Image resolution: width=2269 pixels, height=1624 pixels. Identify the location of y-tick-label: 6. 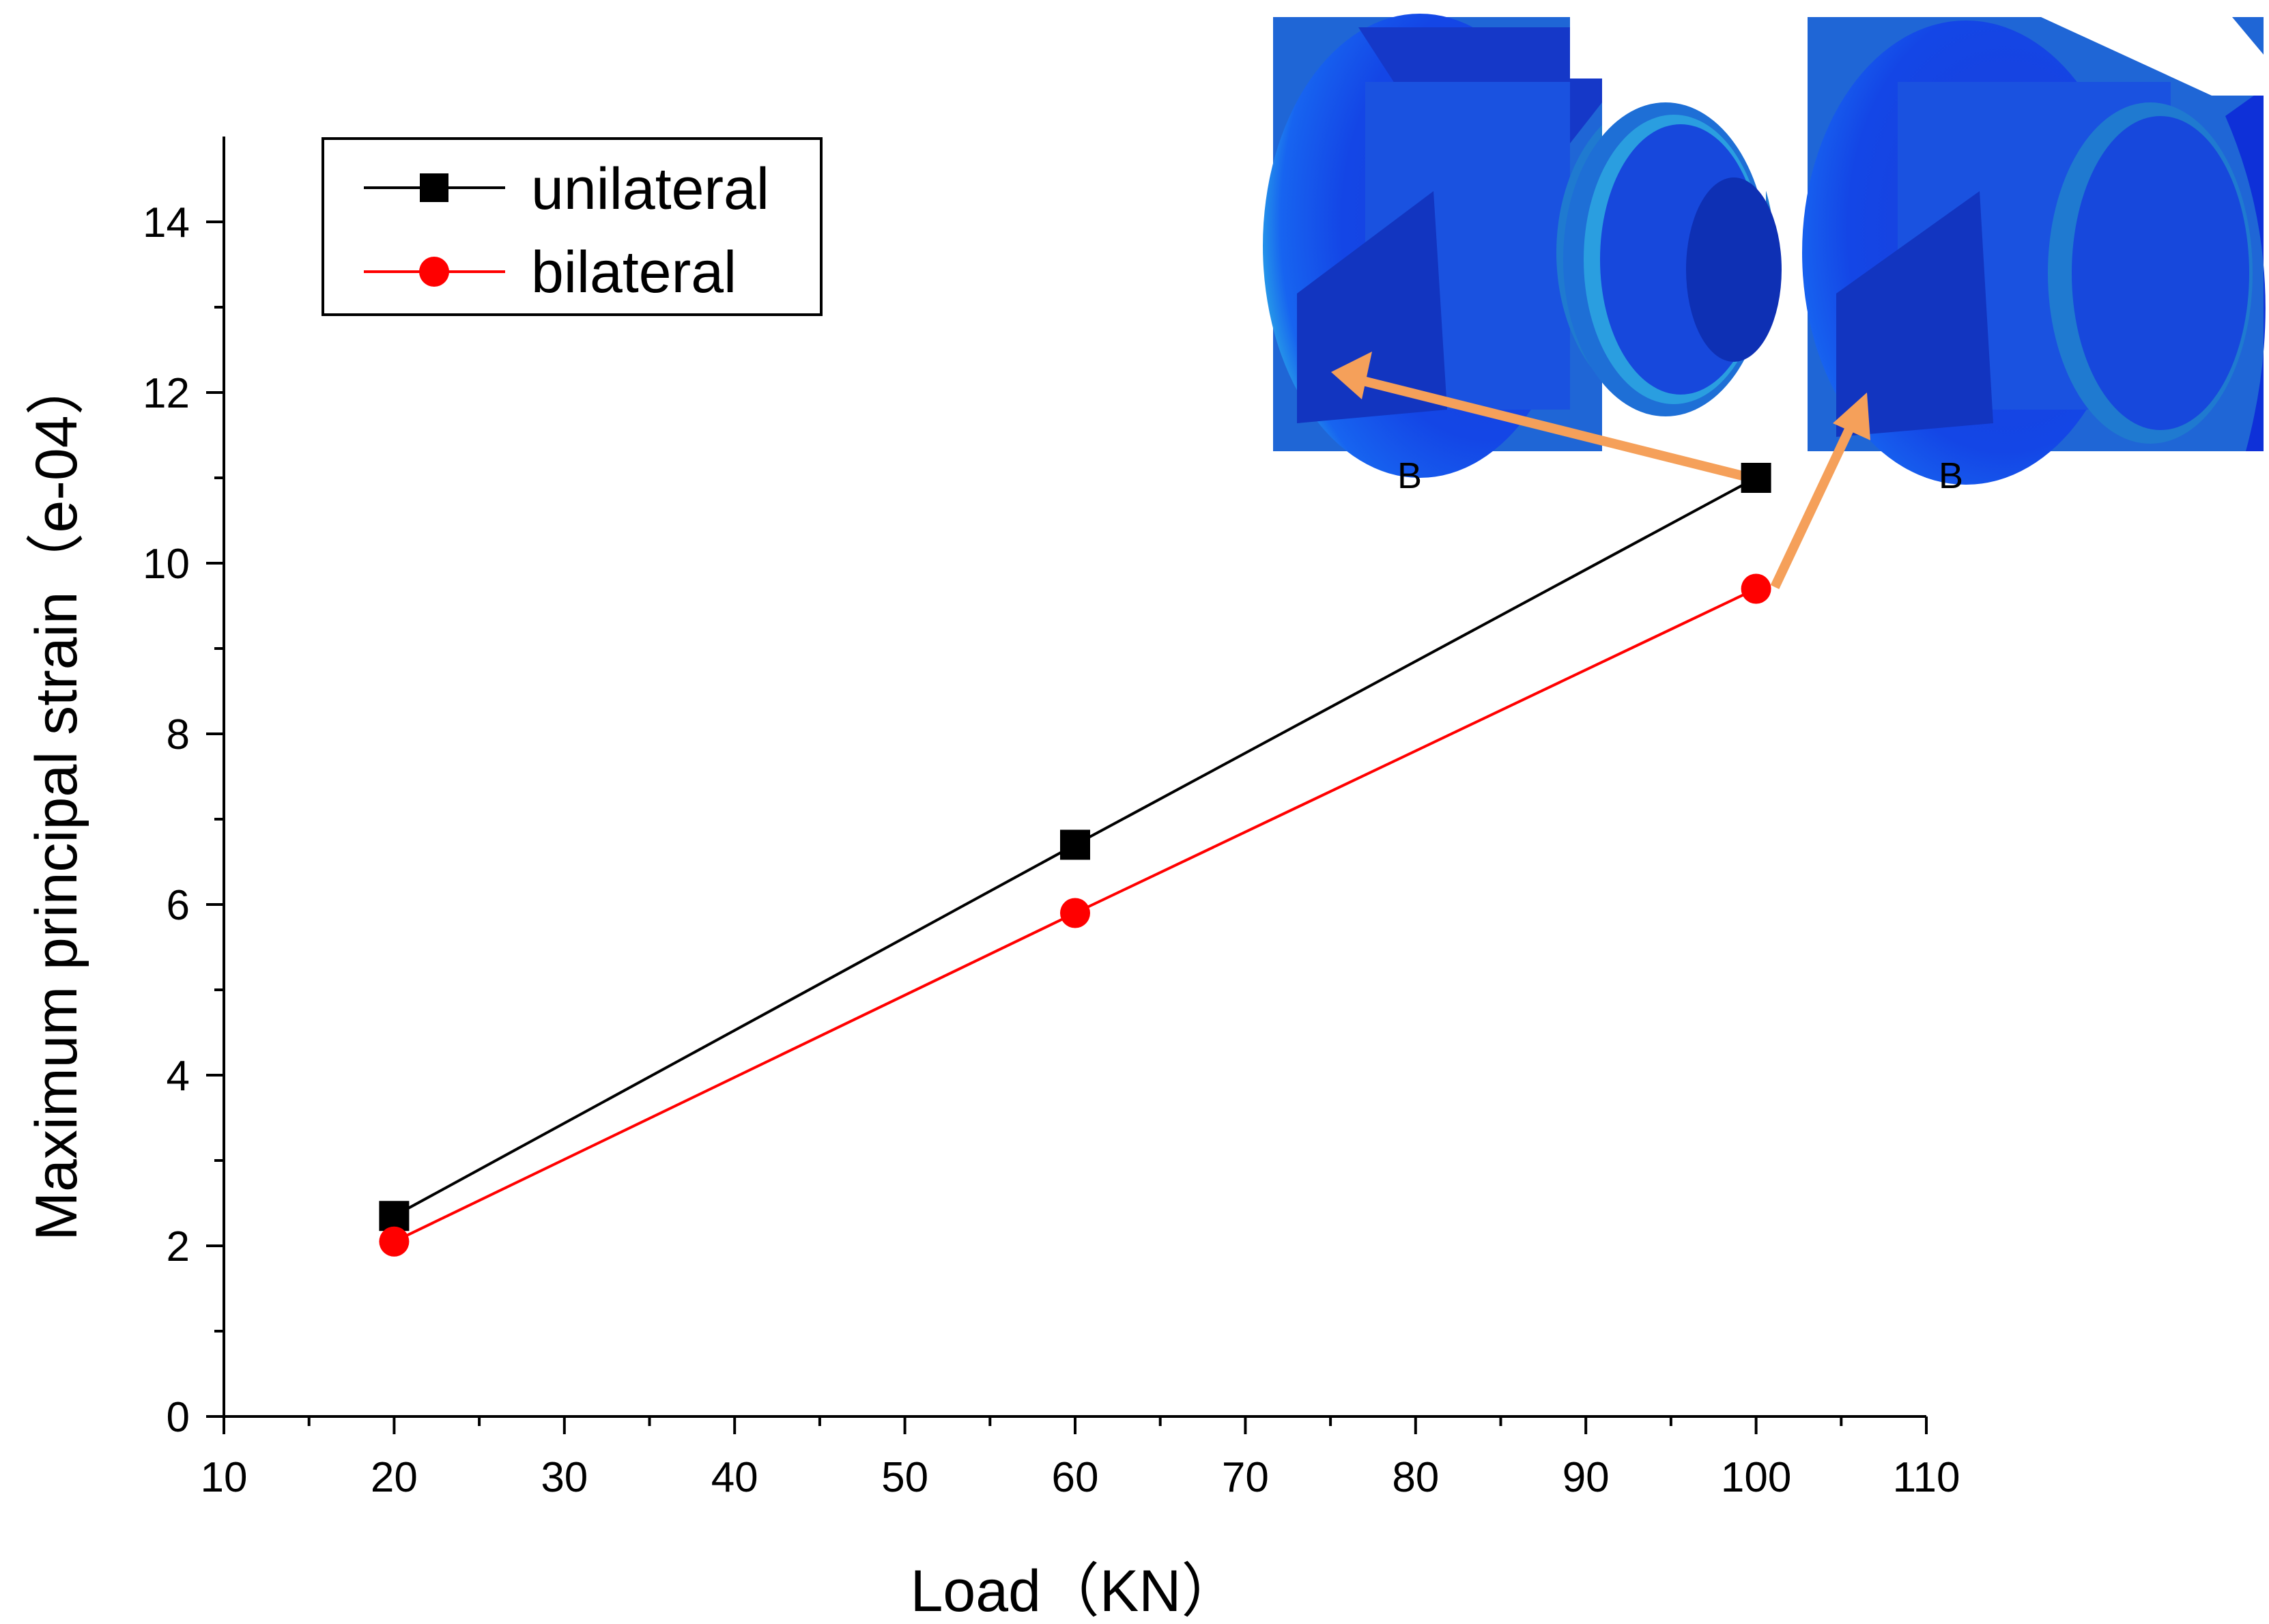
(178, 905).